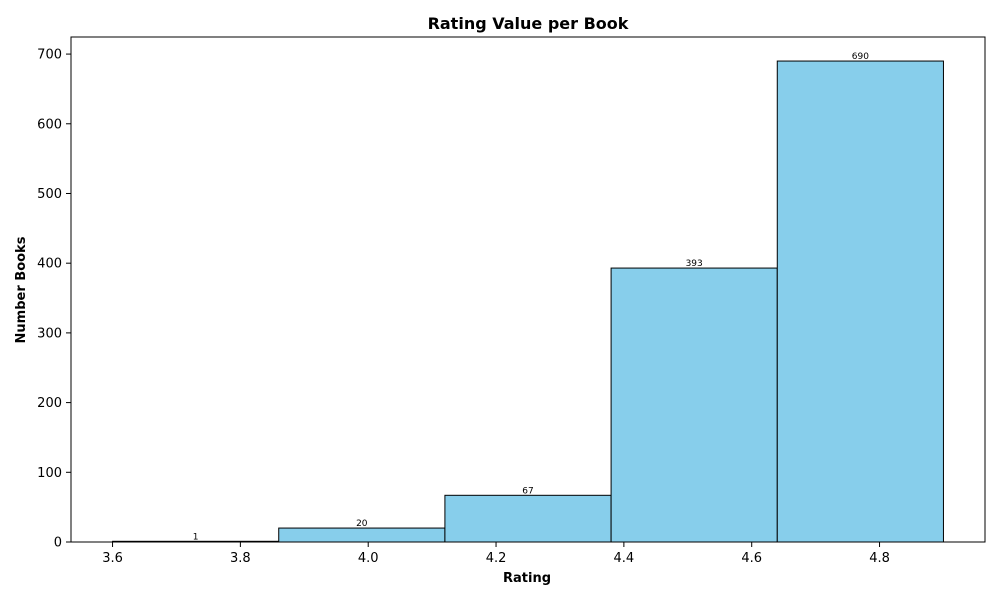 Image resolution: width=1000 pixels, height=600 pixels. I want to click on x-axis-ticks: 3.6 3.8 4.0 4.2 4.4 4.6 4.8, so click(496, 554).